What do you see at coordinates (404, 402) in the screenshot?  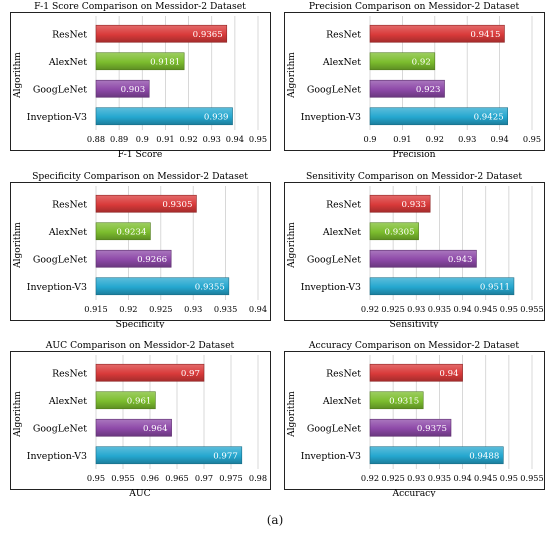 I see `bar-value-label: 0.9315` at bounding box center [404, 402].